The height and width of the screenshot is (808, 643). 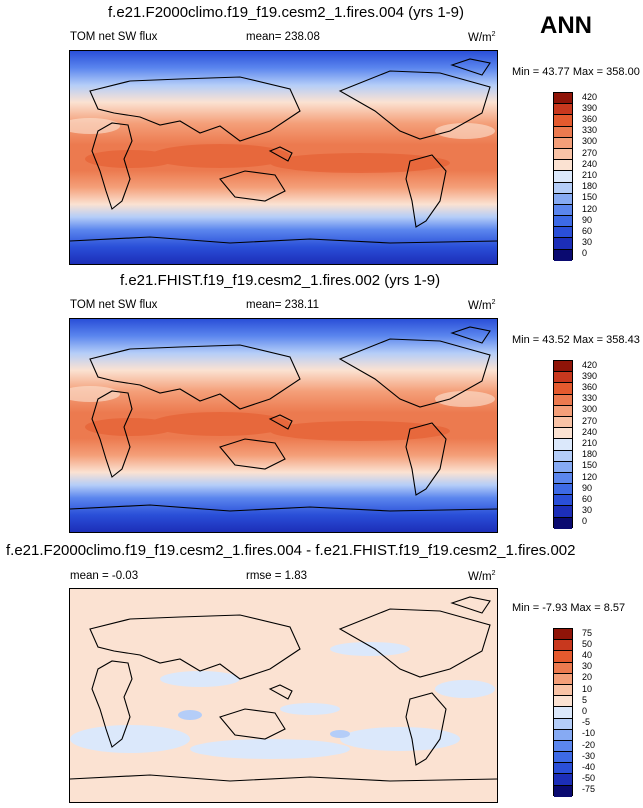 I want to click on colorbar-tick-label: 240, so click(x=590, y=163).